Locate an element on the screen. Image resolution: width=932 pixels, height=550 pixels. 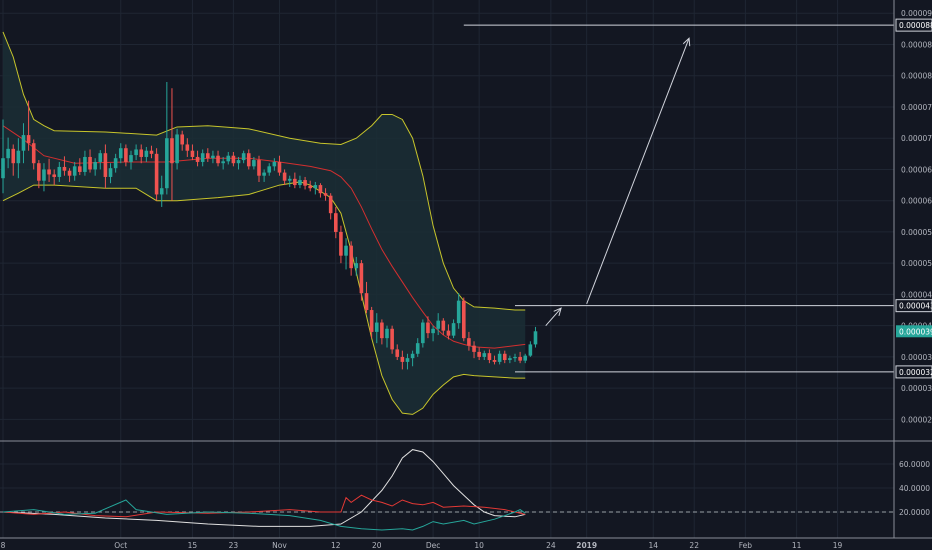
level-price-tag-label: 0.0000881 is located at coordinates (915, 25).